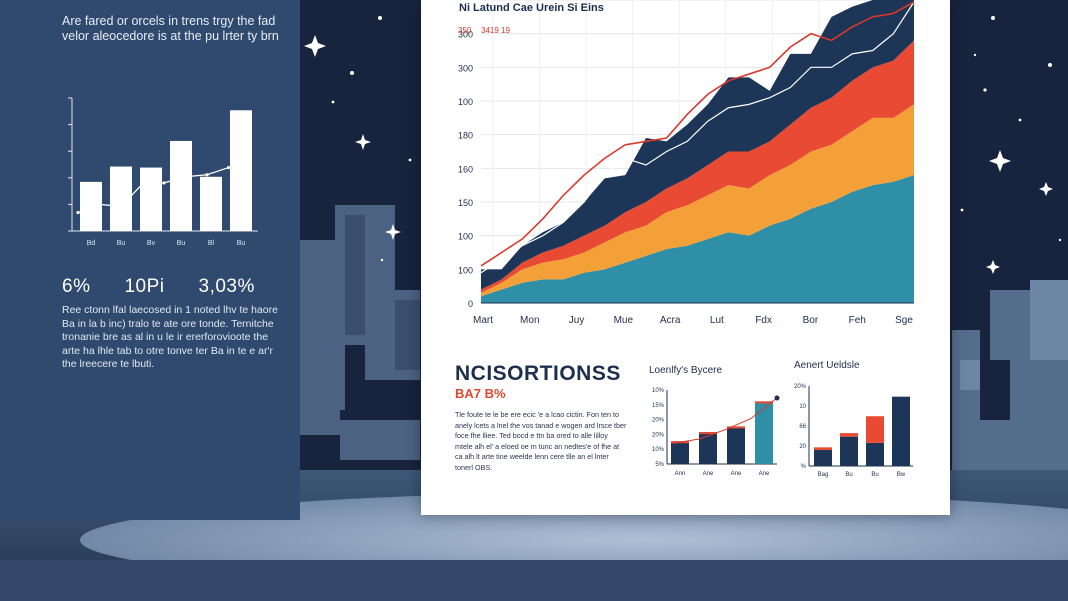 The image size is (1068, 601). Describe the element at coordinates (91, 243) in the screenshot. I see `left-chart-category-label: Bd` at that location.